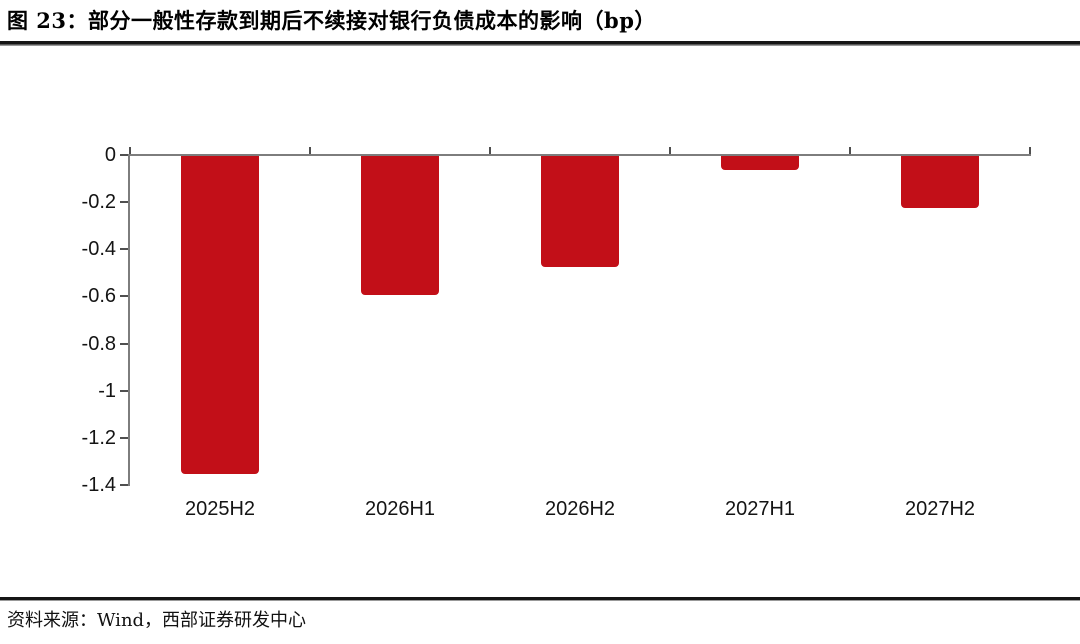 The image size is (1080, 644). What do you see at coordinates (107, 390) in the screenshot?
I see `y-tick-label: -1` at bounding box center [107, 390].